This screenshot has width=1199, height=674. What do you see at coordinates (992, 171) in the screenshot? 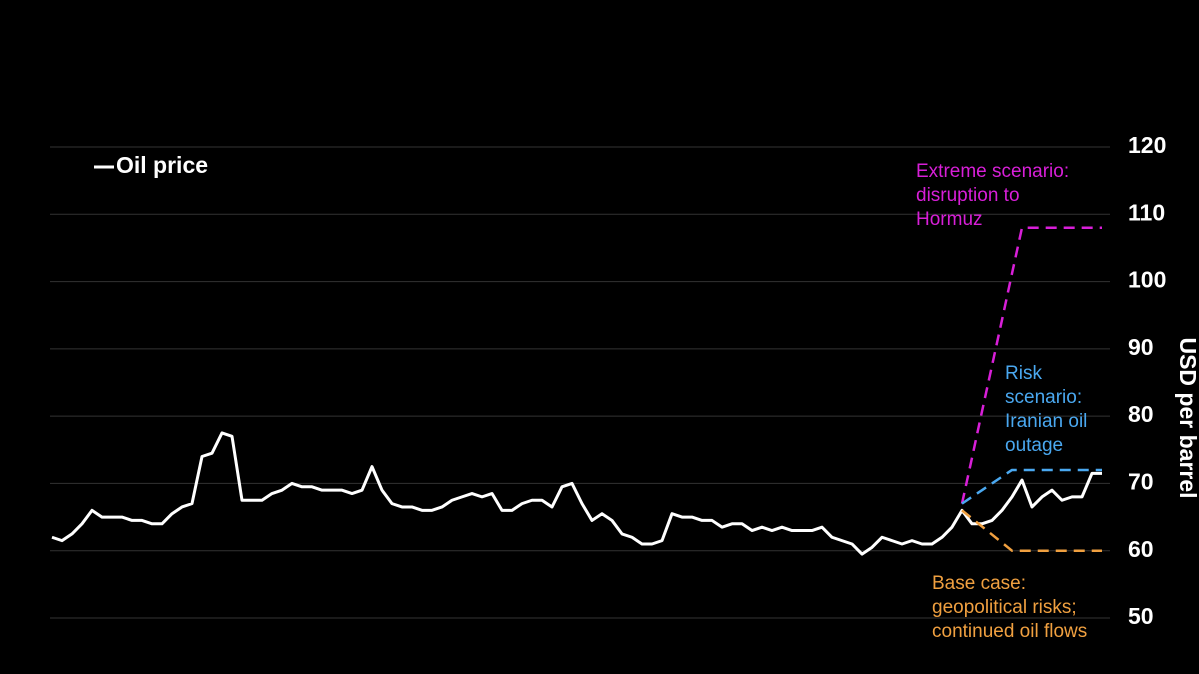
I see `annotation: Extreme scenario:` at bounding box center [992, 171].